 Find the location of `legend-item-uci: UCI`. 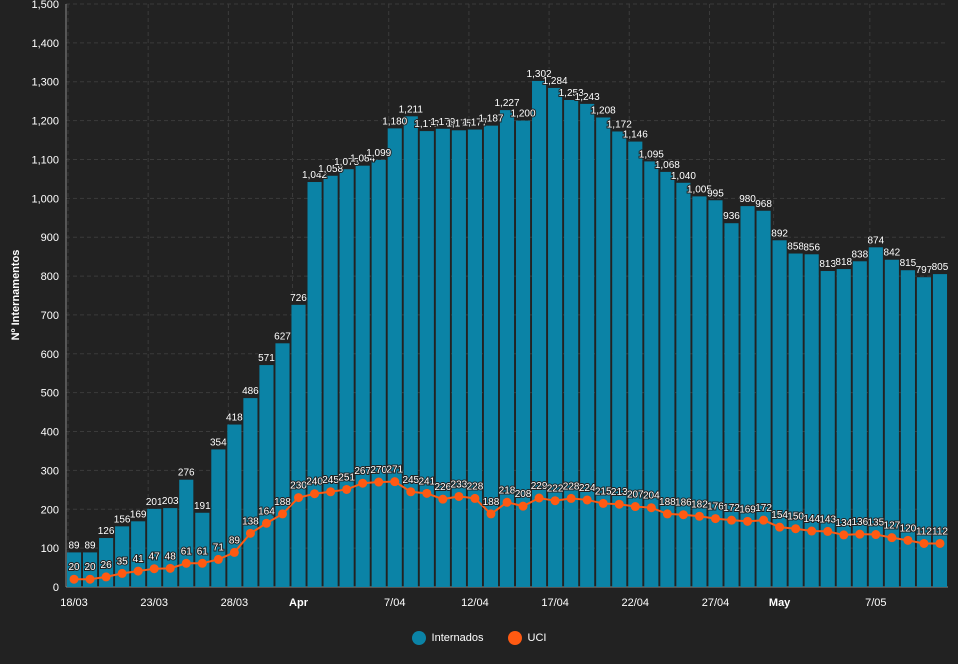

legend-item-uci: UCI is located at coordinates (526, 638).